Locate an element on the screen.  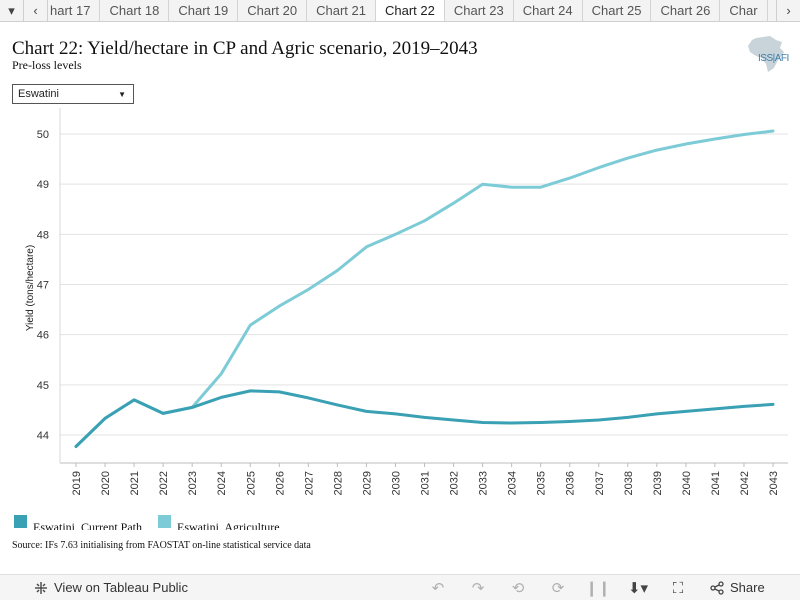
view-on-tableau-link: View on Tableau Public is located at coordinates (111, 587).